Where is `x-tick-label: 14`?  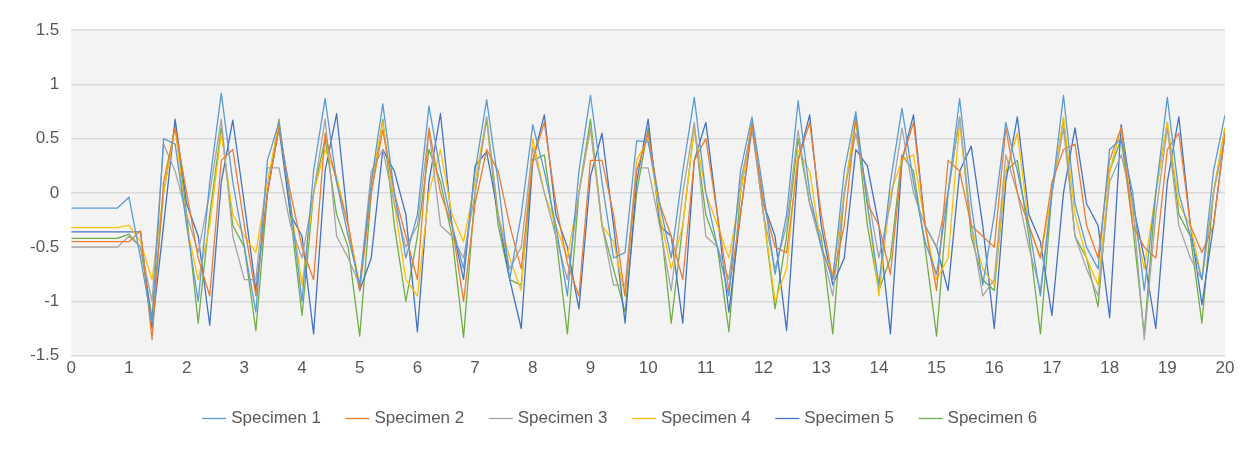
x-tick-label: 14 is located at coordinates (879, 368).